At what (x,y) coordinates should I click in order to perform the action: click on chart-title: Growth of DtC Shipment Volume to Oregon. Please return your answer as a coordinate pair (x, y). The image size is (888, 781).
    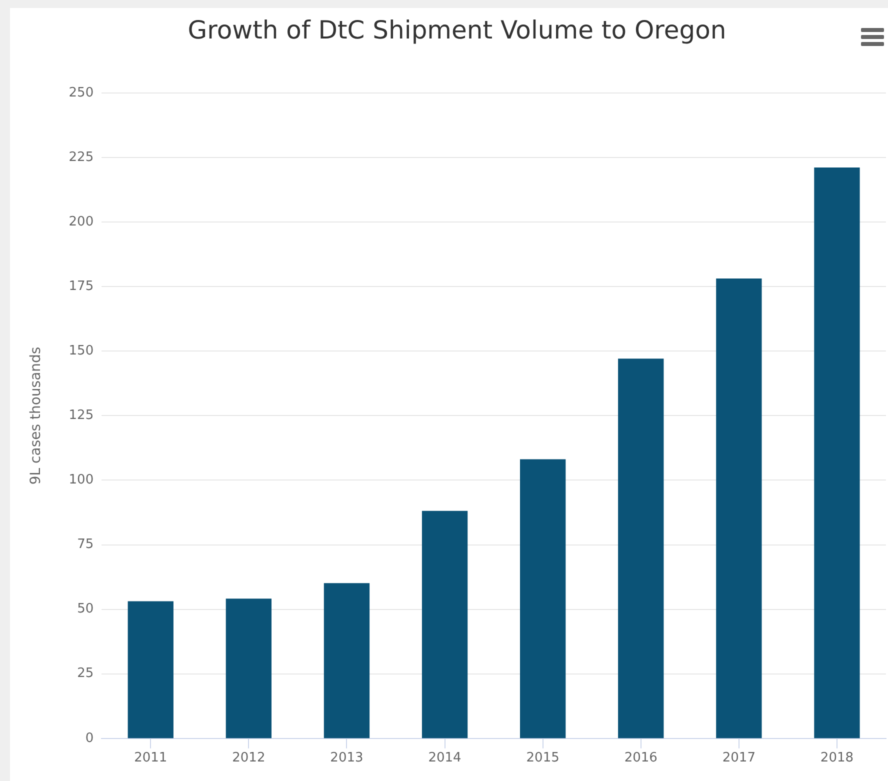
    Looking at the image, I should click on (457, 30).